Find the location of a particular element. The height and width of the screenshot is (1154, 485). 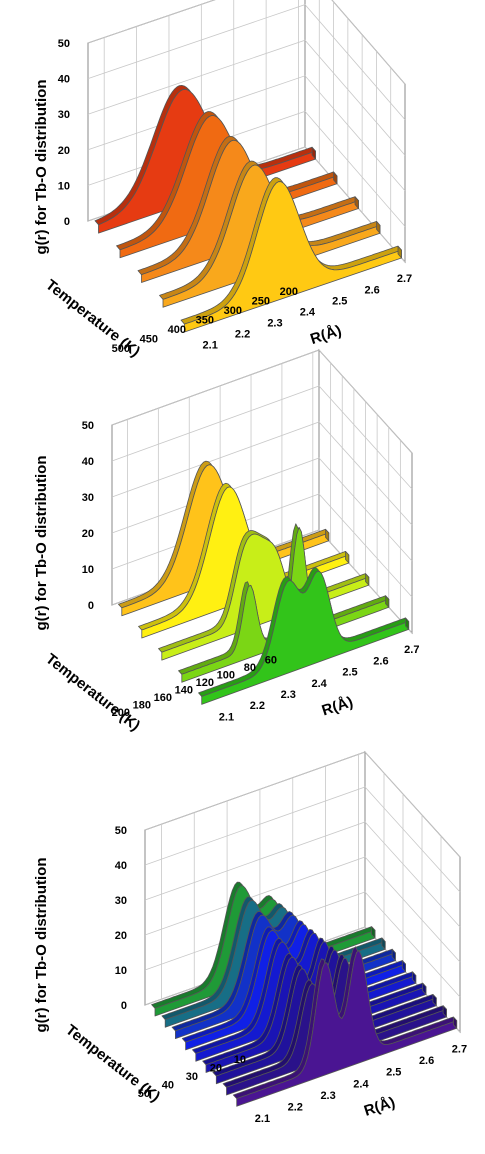

y-tick-label: 180 is located at coordinates (142, 706).